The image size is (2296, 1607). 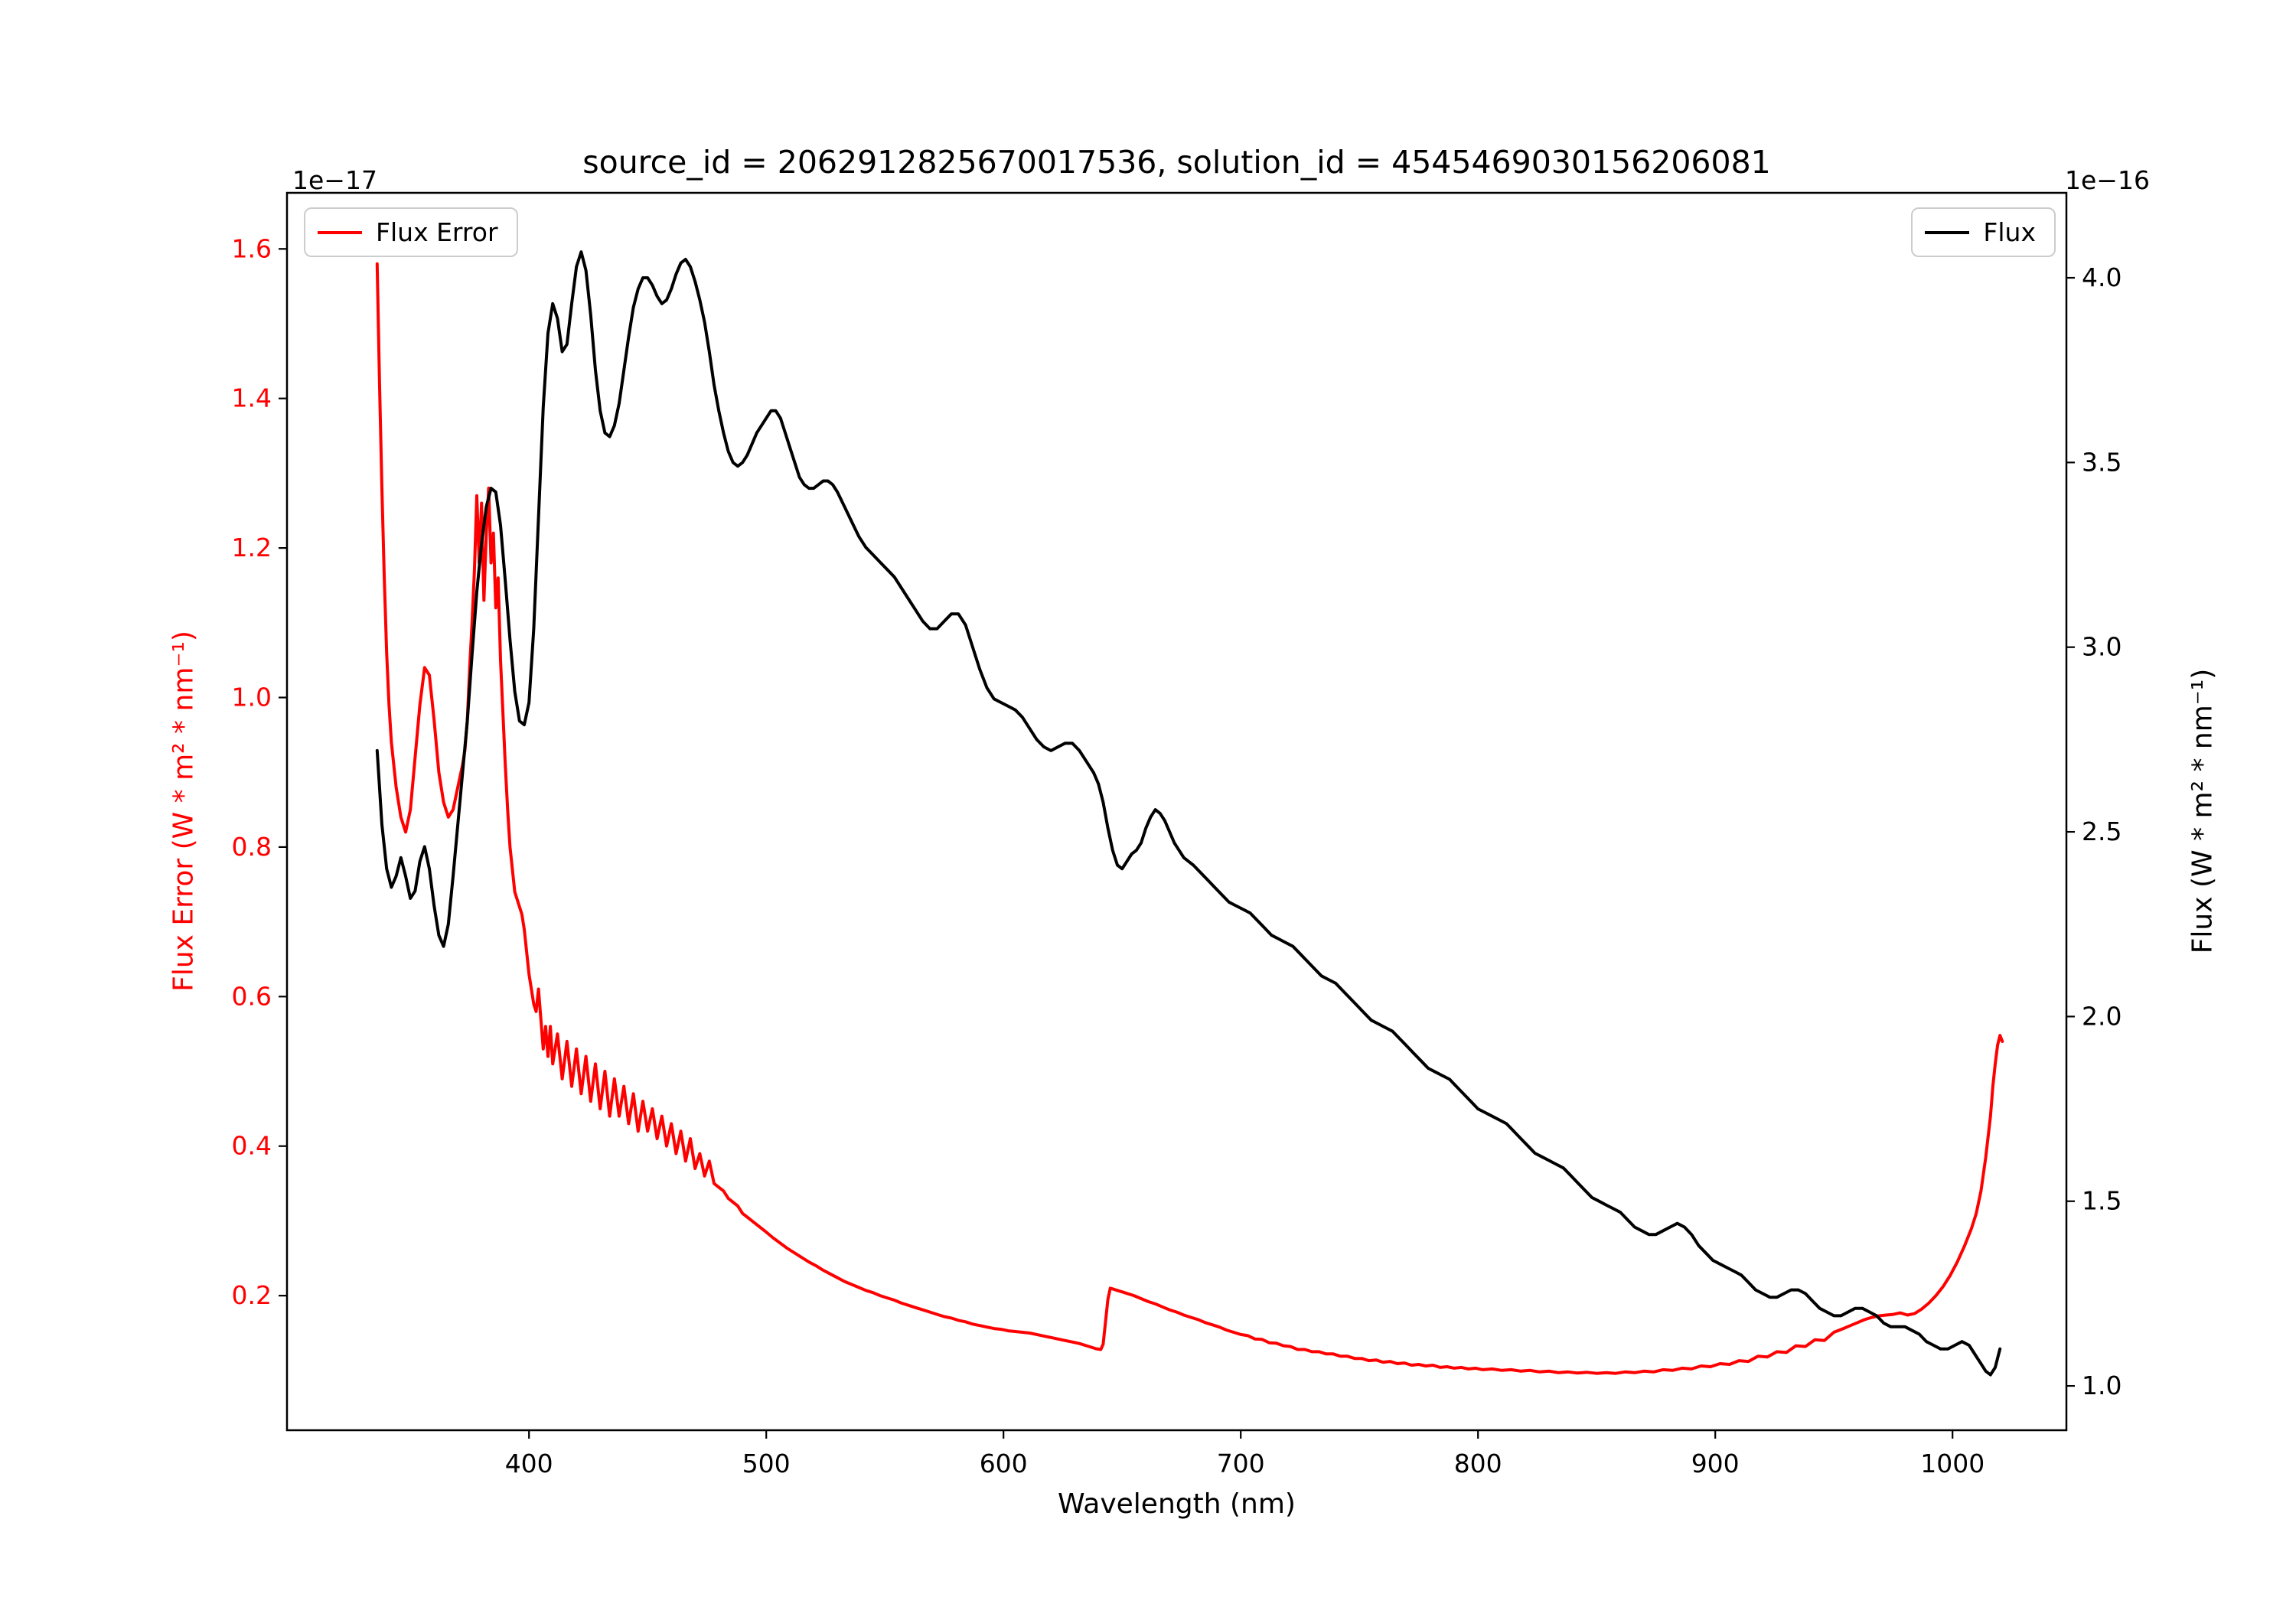 What do you see at coordinates (437, 232) in the screenshot?
I see `legend-flux-error-label: Flux Error` at bounding box center [437, 232].